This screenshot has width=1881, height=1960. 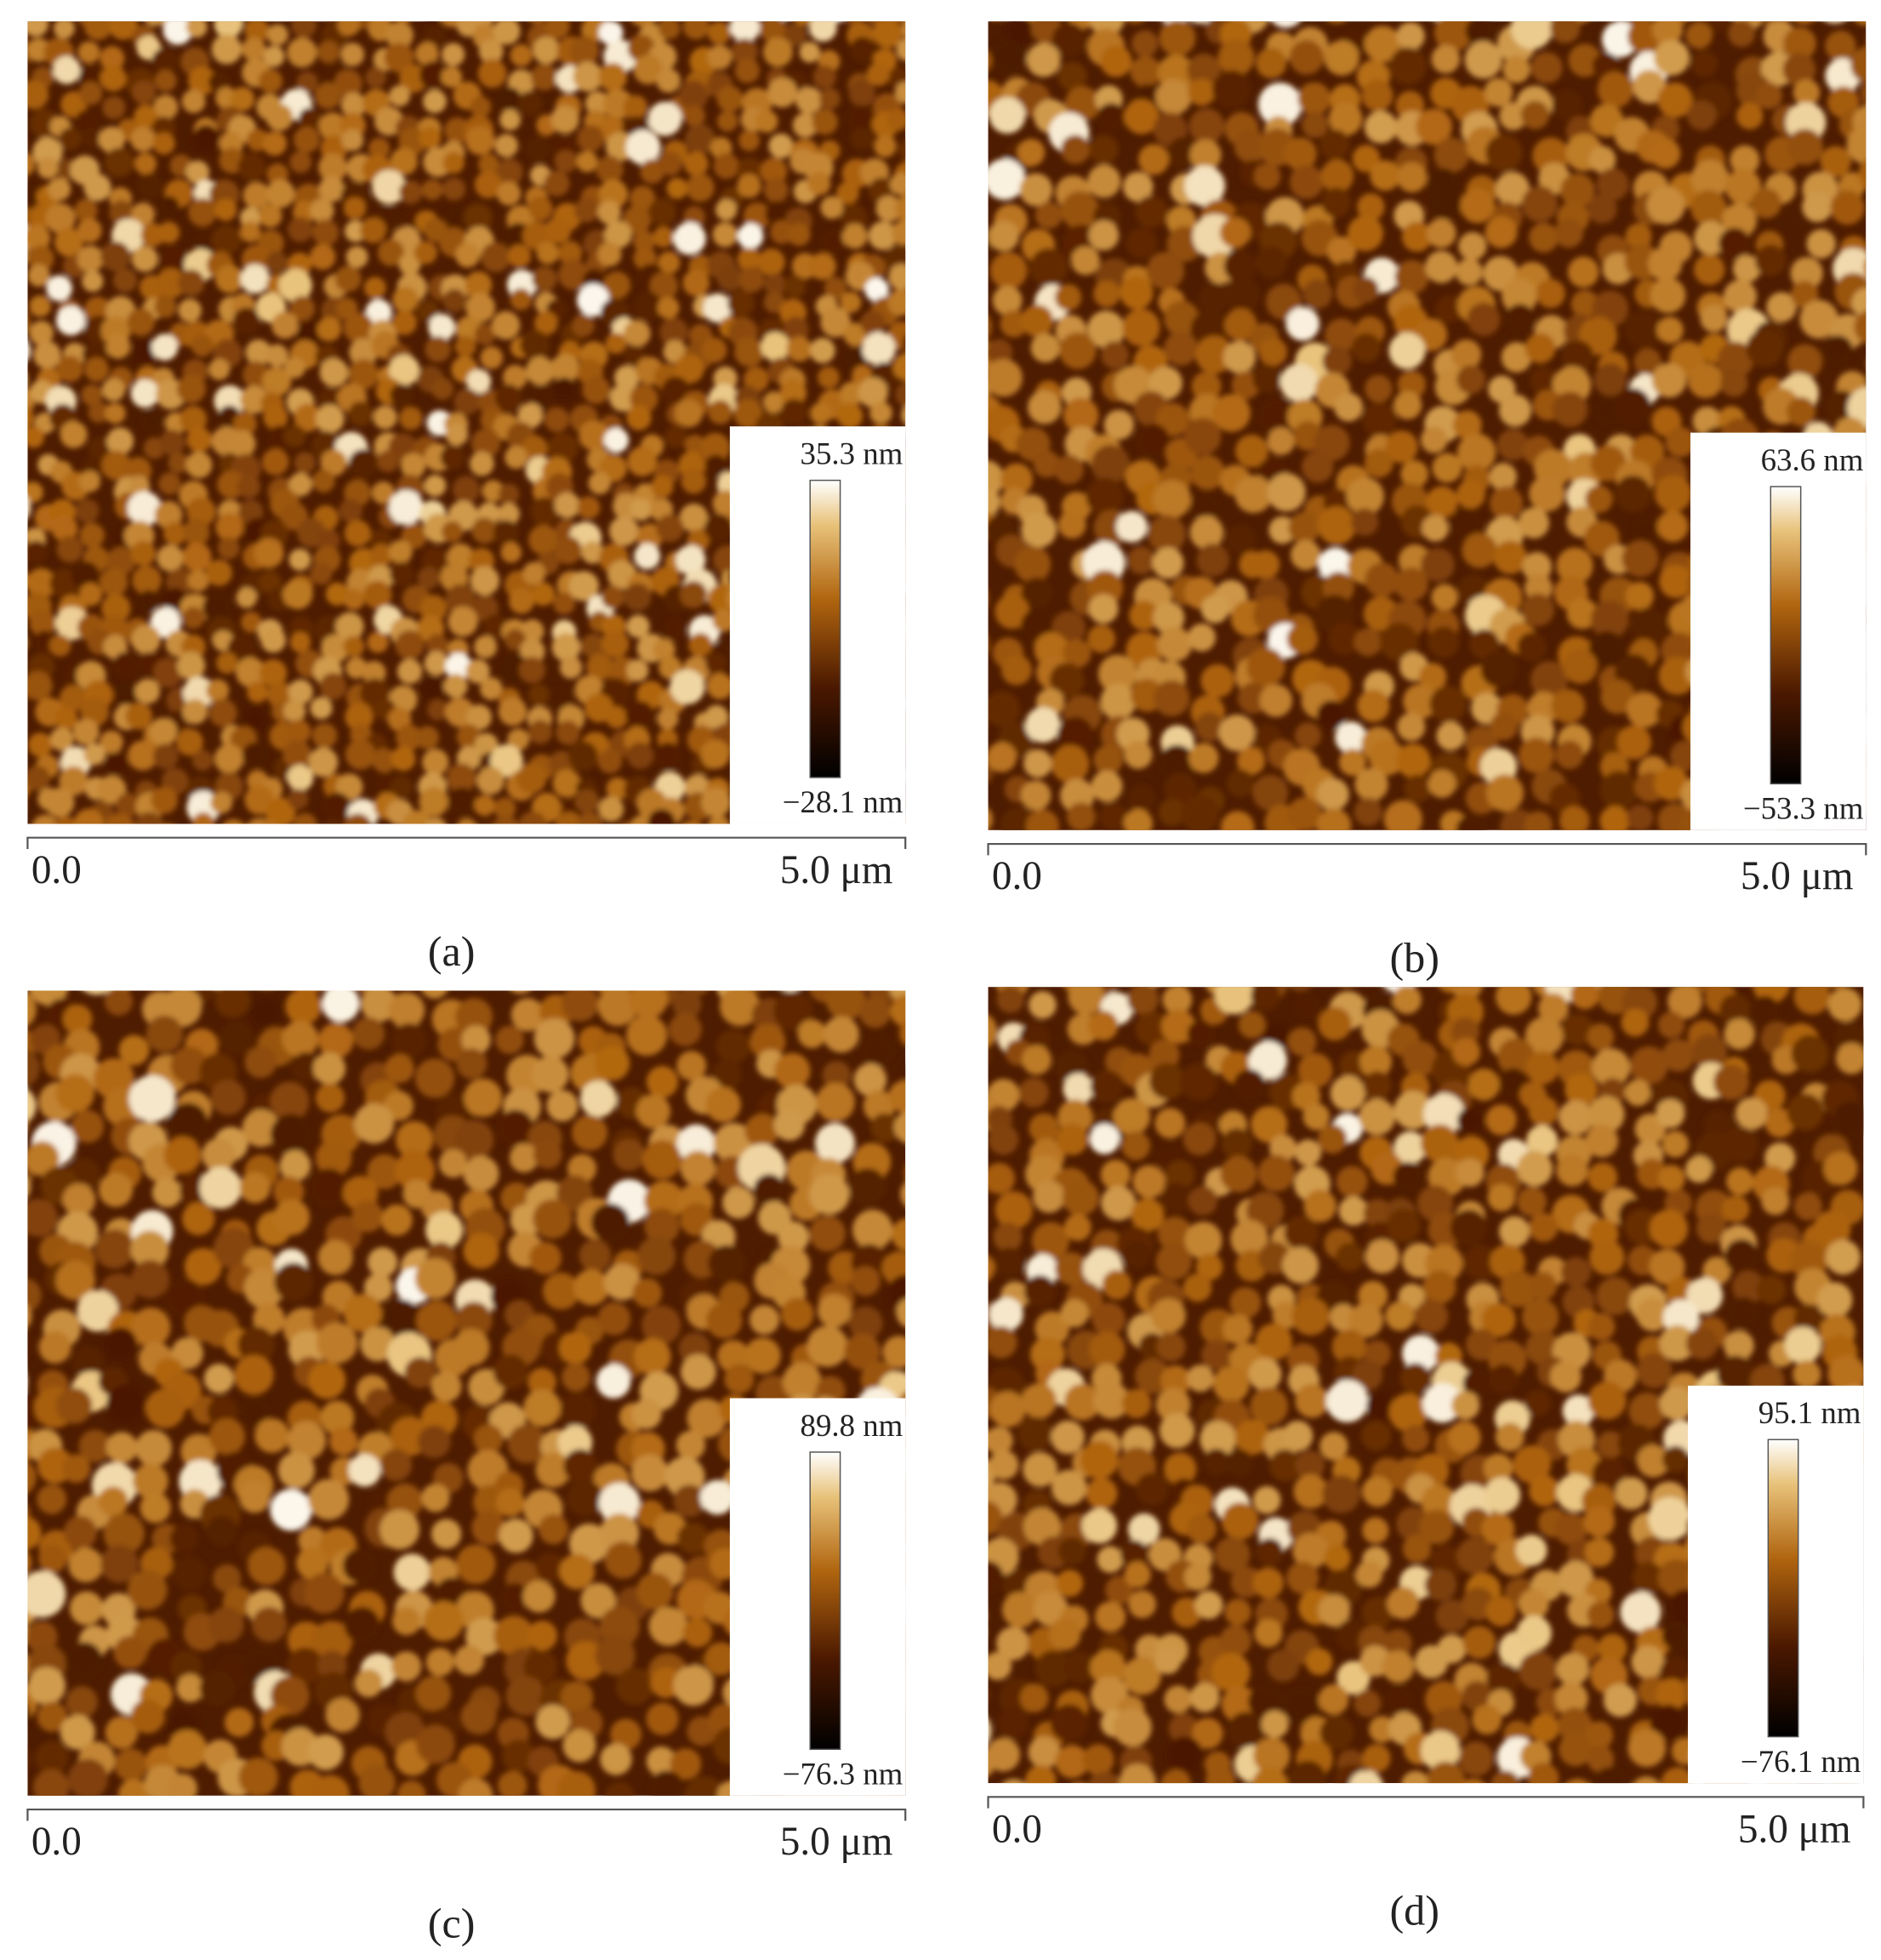 I want to click on colorbar-min: −53.3 nm, so click(x=1803, y=808).